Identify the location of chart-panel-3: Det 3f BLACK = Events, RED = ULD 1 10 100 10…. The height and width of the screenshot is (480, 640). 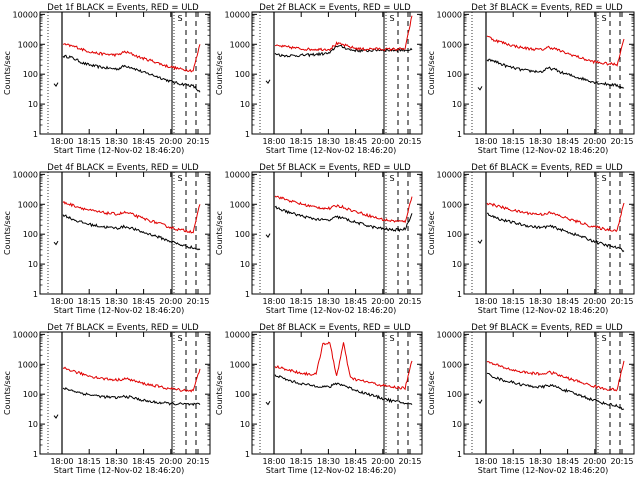
(531, 79).